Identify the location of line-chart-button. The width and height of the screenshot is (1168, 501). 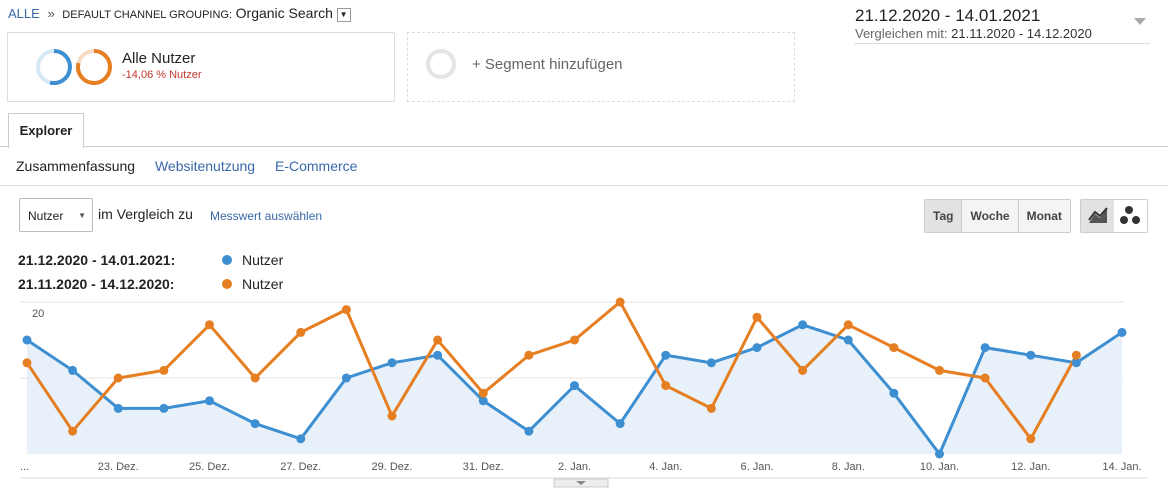
(1097, 216).